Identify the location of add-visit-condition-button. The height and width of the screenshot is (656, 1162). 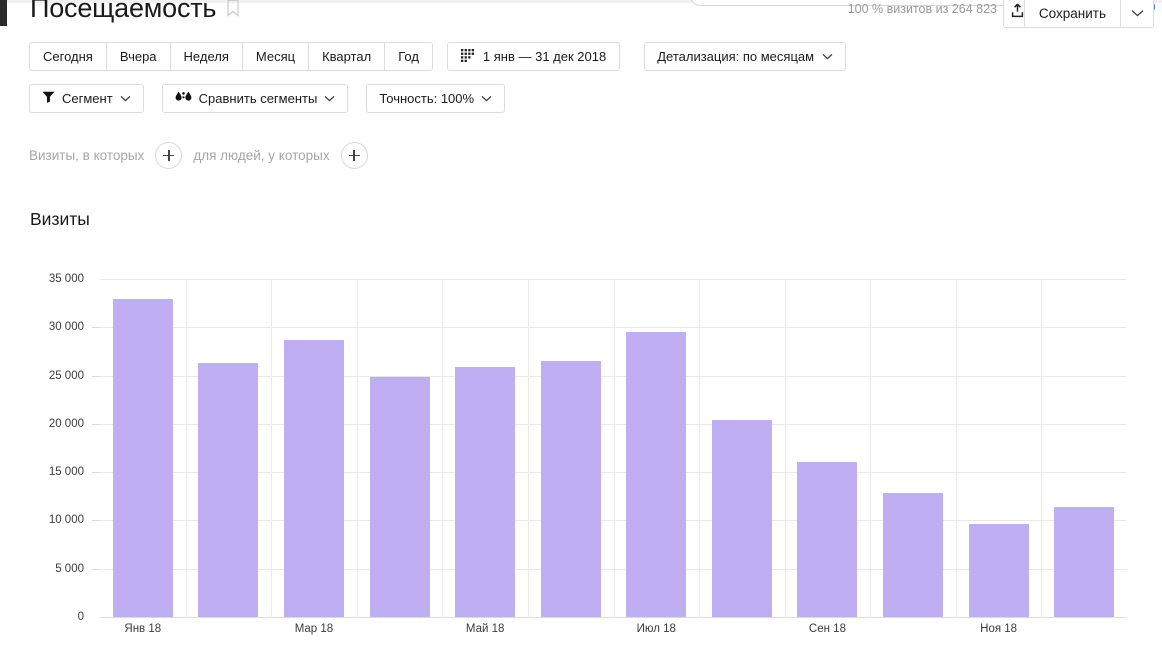
(169, 155).